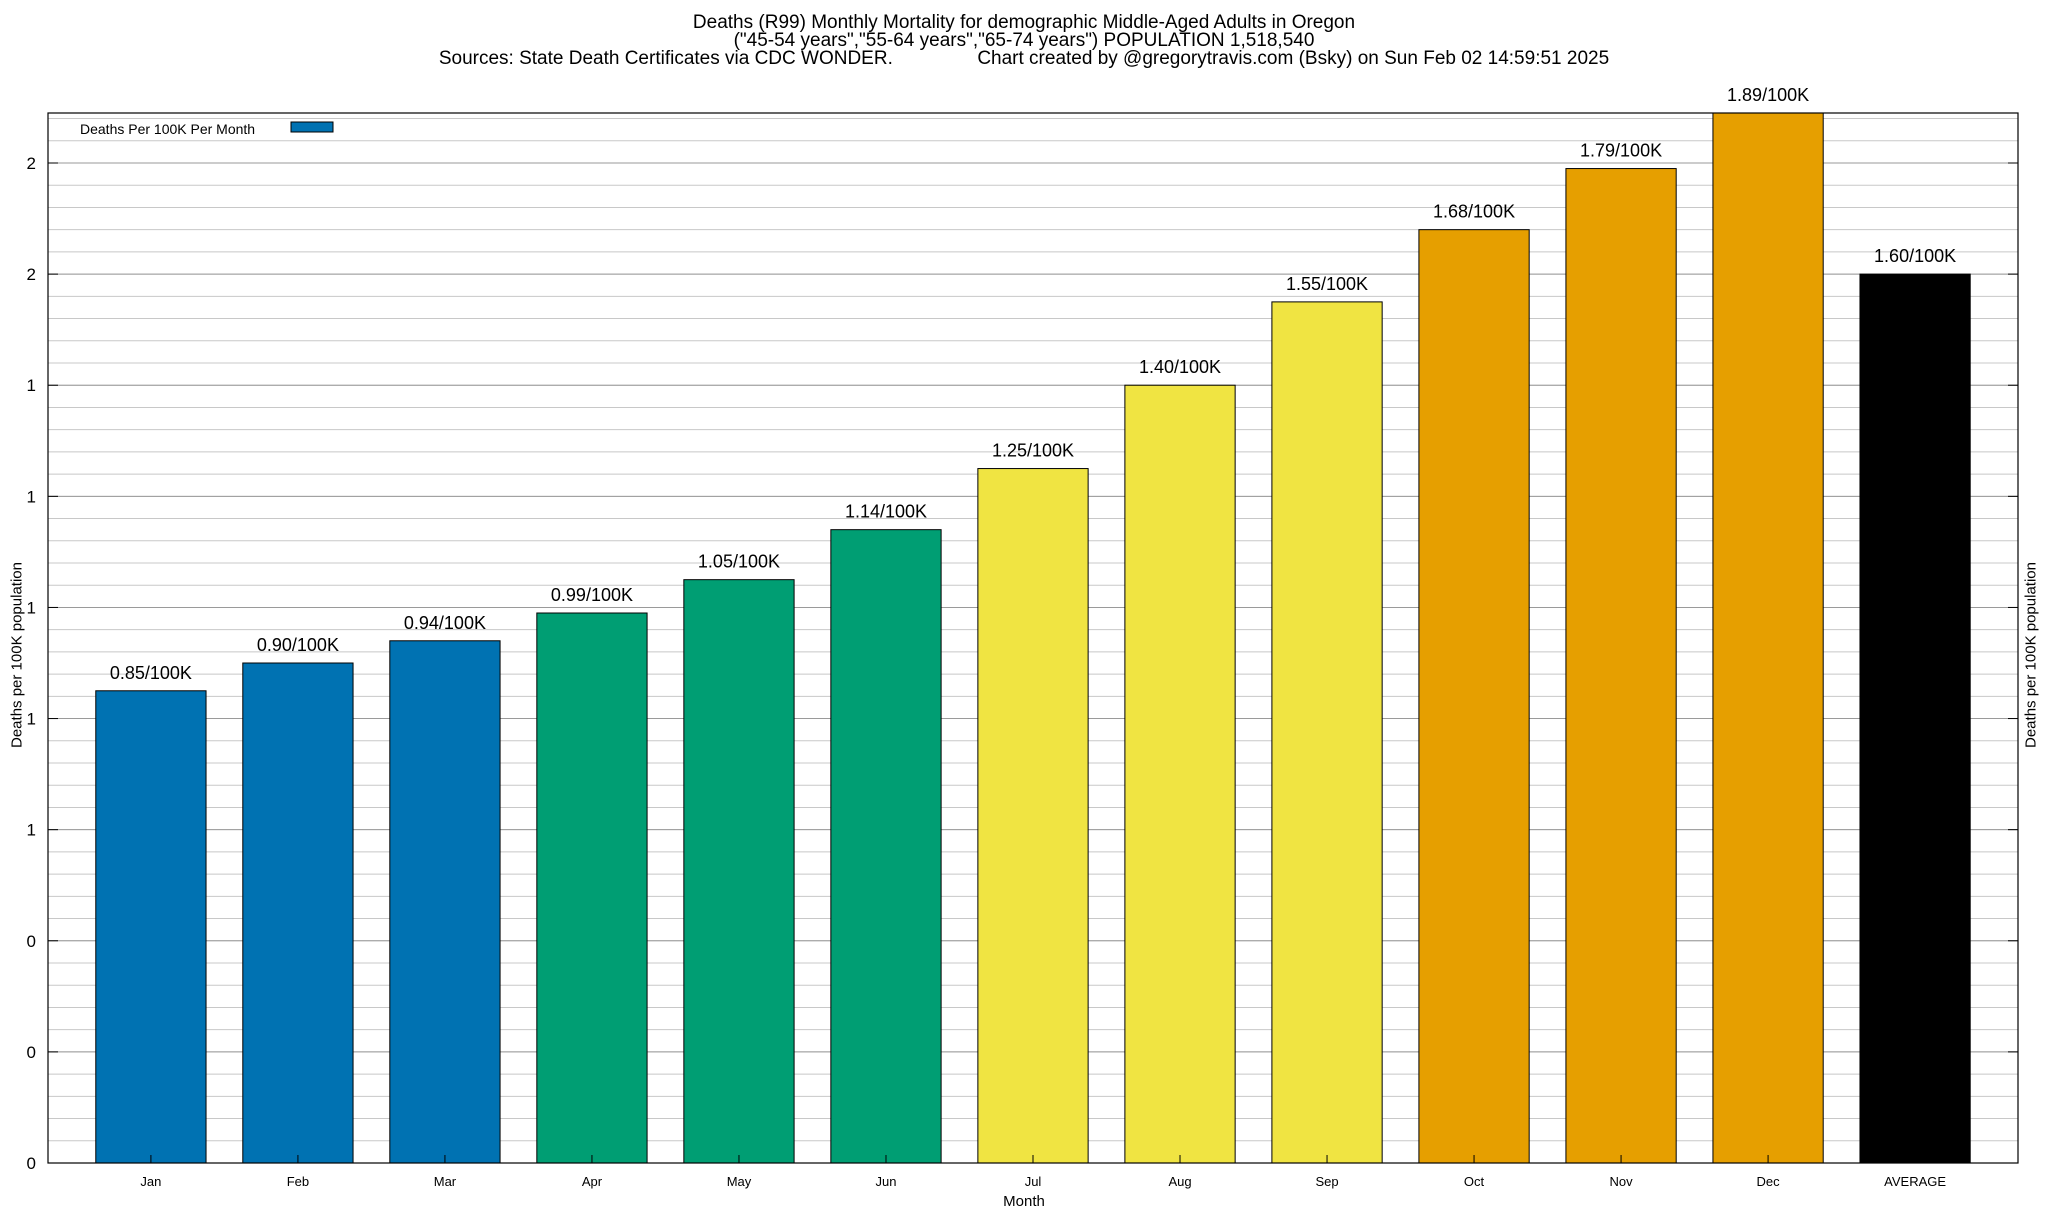  What do you see at coordinates (739, 871) in the screenshot?
I see `bar-may` at bounding box center [739, 871].